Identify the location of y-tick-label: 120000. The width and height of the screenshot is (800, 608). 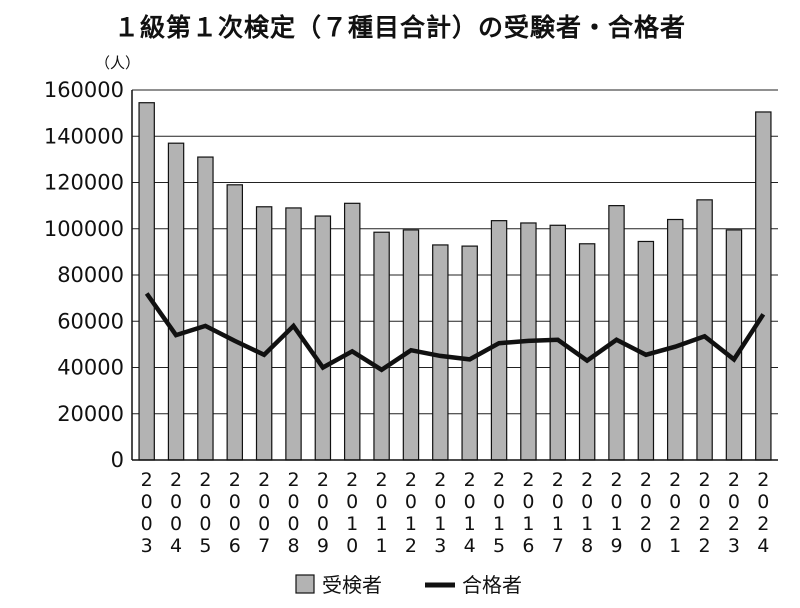
(84, 183).